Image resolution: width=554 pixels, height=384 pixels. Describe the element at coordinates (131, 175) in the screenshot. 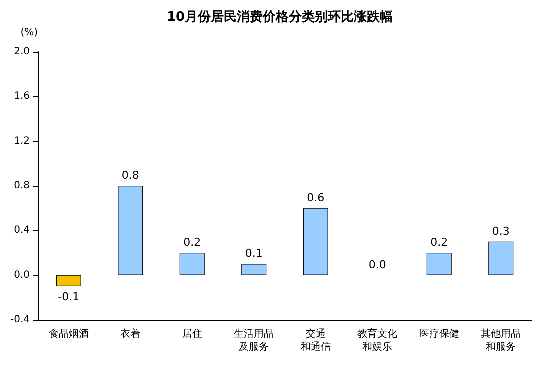

I see `data-label: 0.8` at that location.